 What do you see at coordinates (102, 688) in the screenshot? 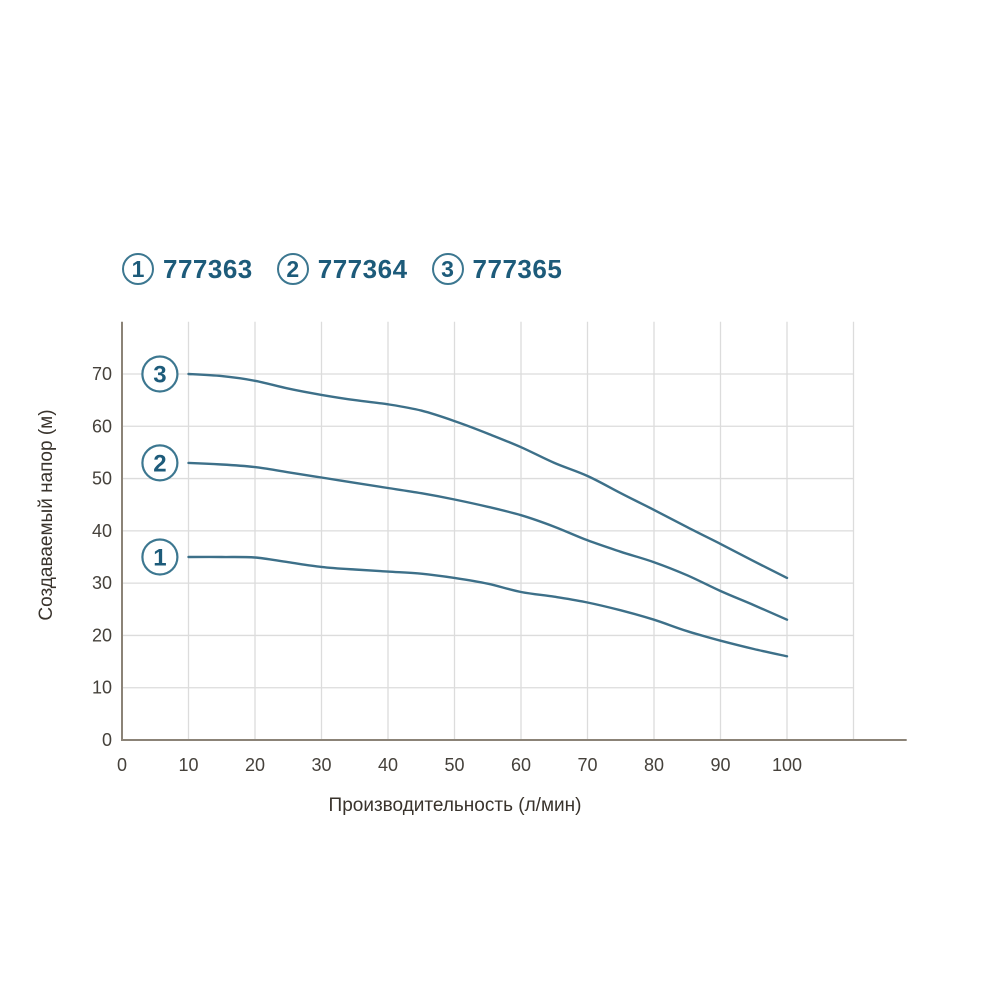
I see `y-tick-label: 10` at bounding box center [102, 688].